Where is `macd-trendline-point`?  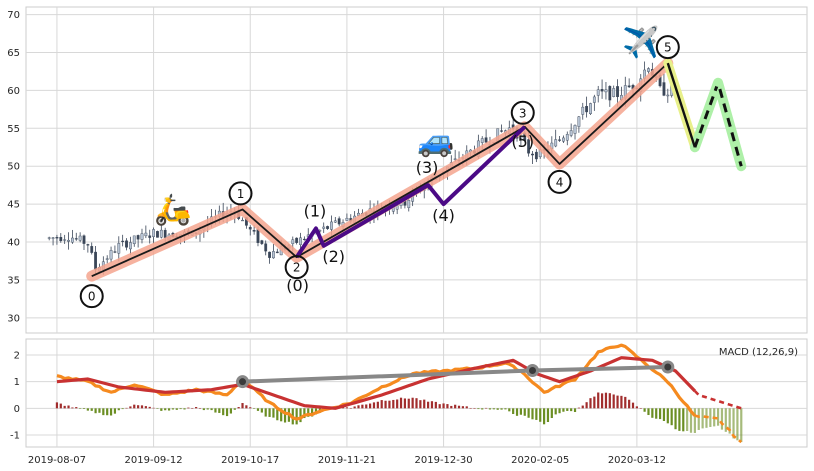
macd-trendline-point is located at coordinates (668, 367).